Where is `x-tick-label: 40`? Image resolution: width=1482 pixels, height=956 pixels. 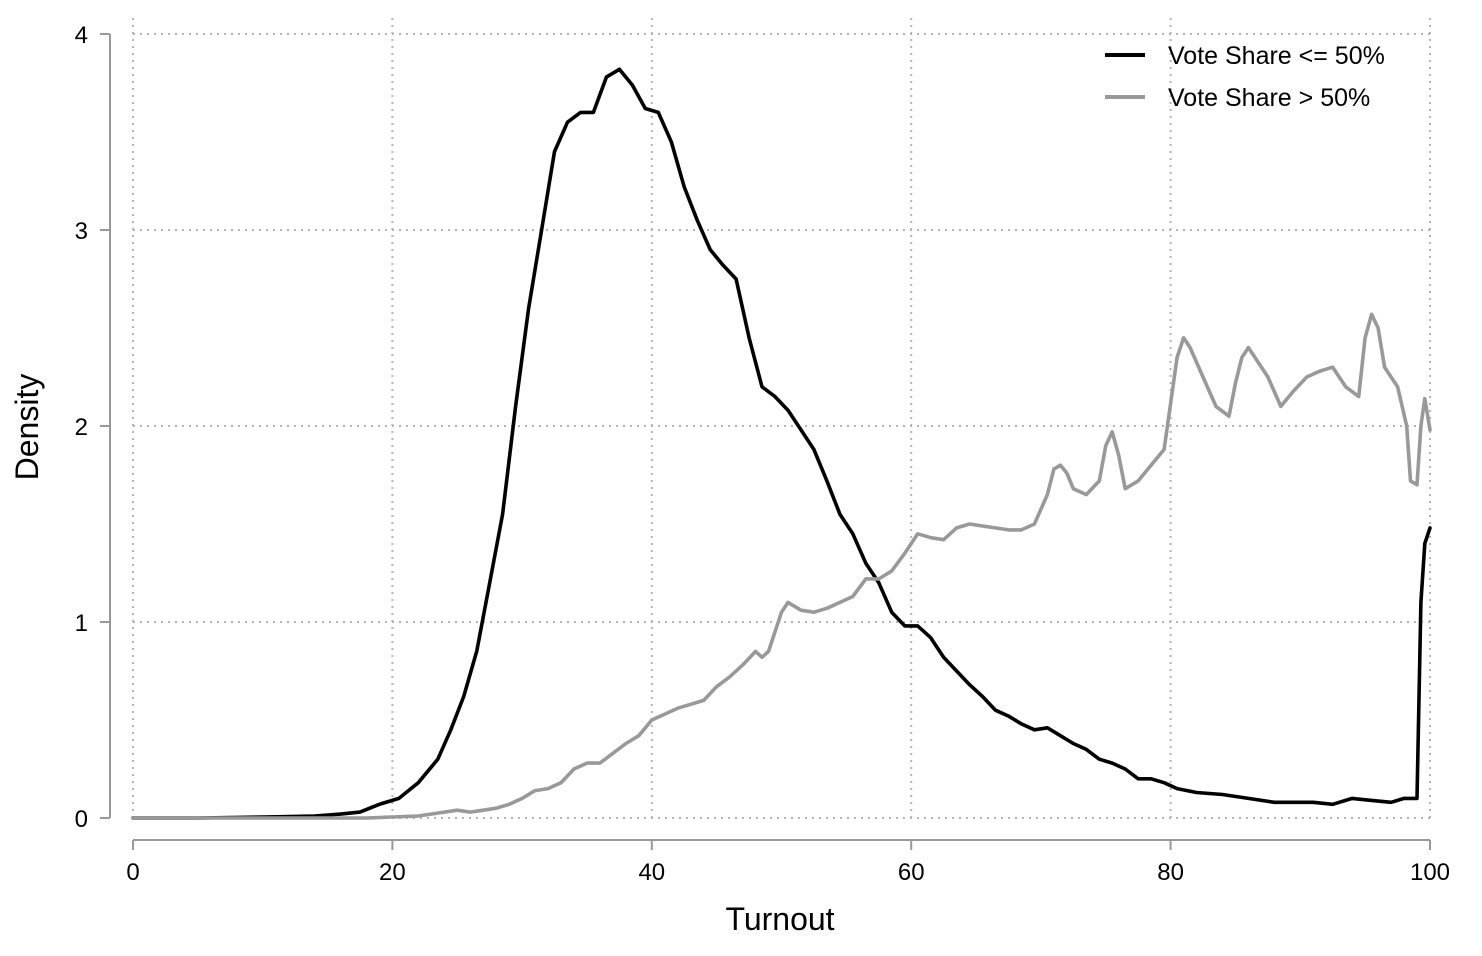 x-tick-label: 40 is located at coordinates (651, 872).